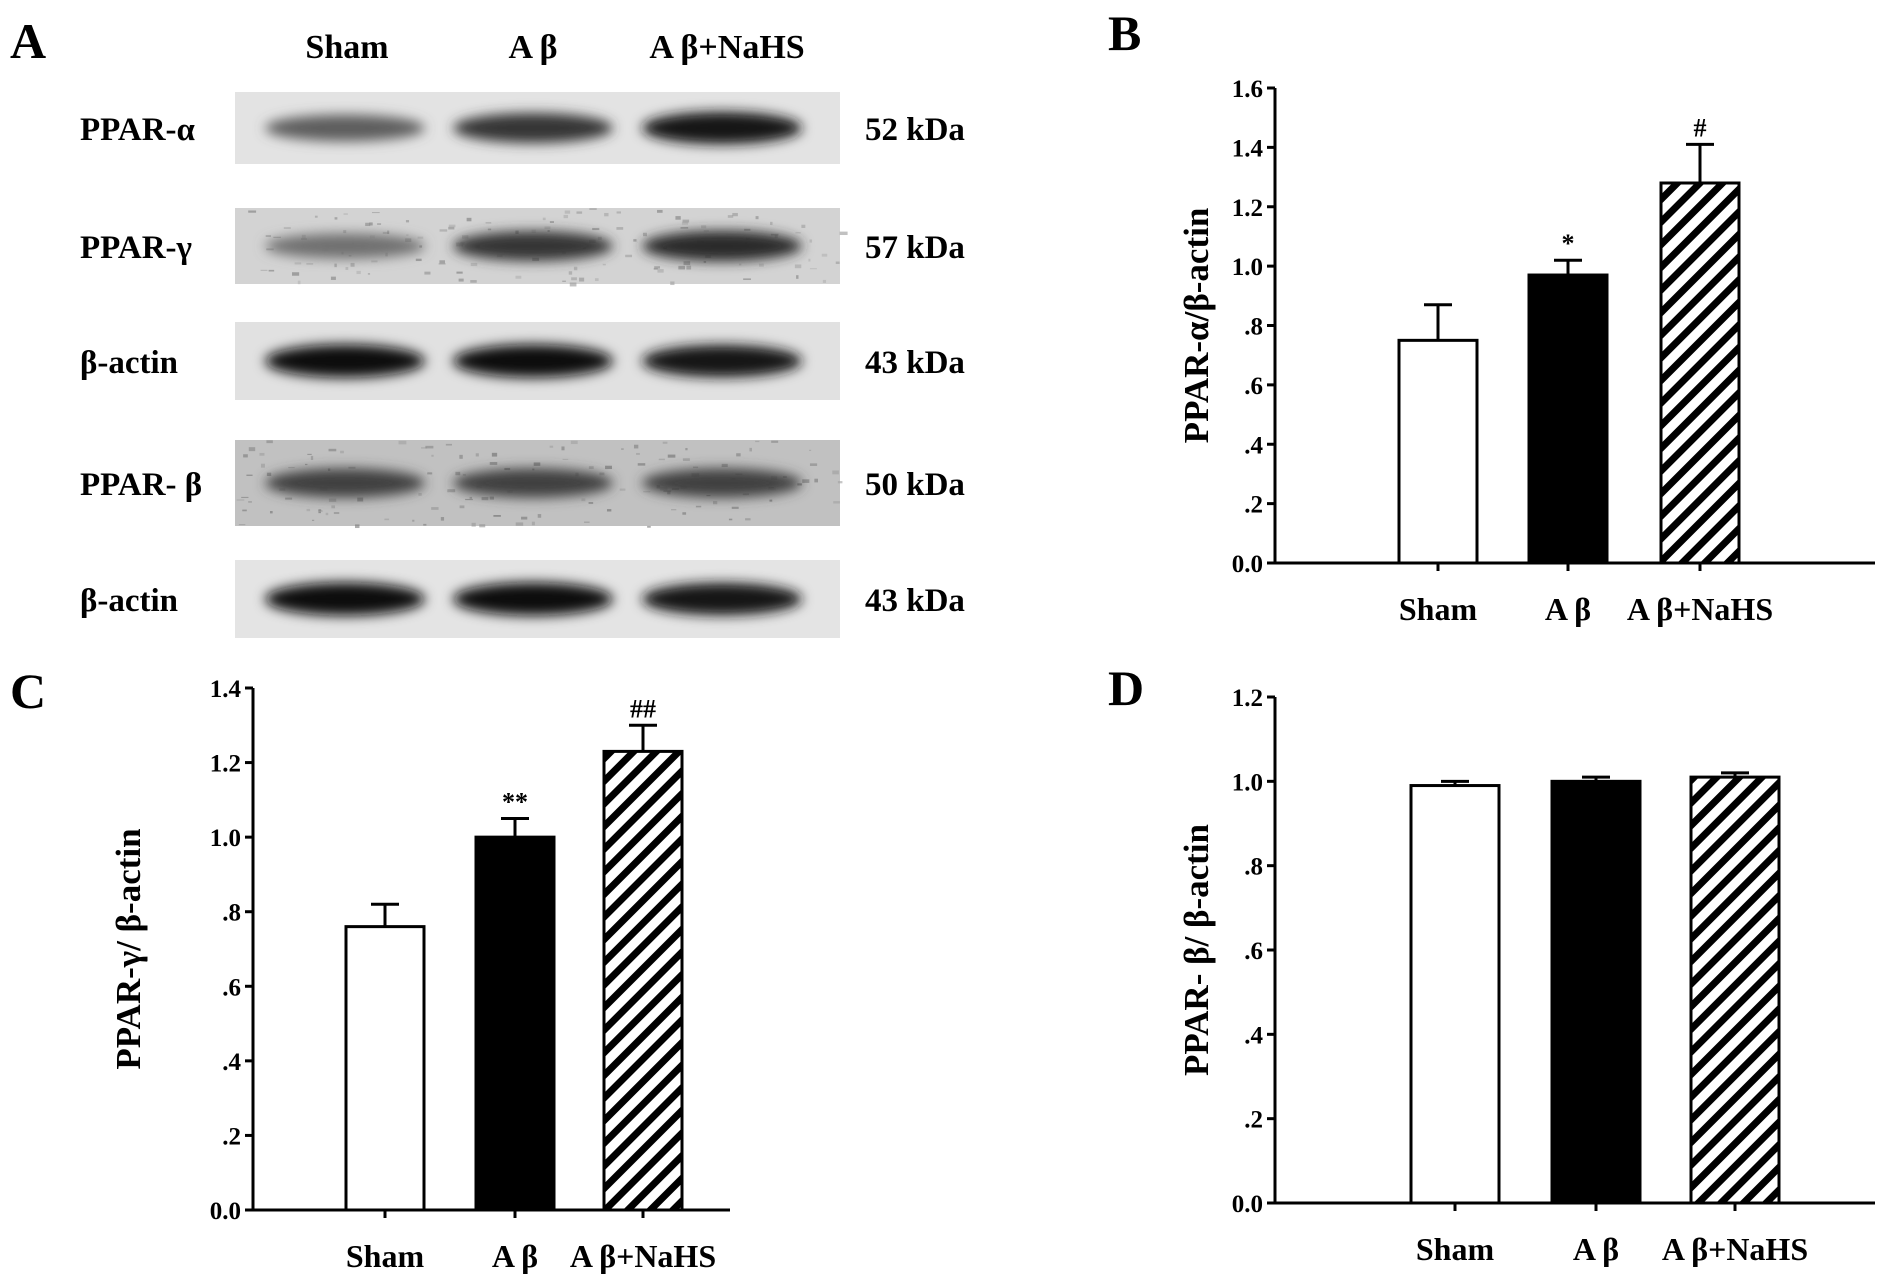 This screenshot has height=1278, width=1890. What do you see at coordinates (1568, 609) in the screenshot?
I see `panel-b-category-label-2: A β` at bounding box center [1568, 609].